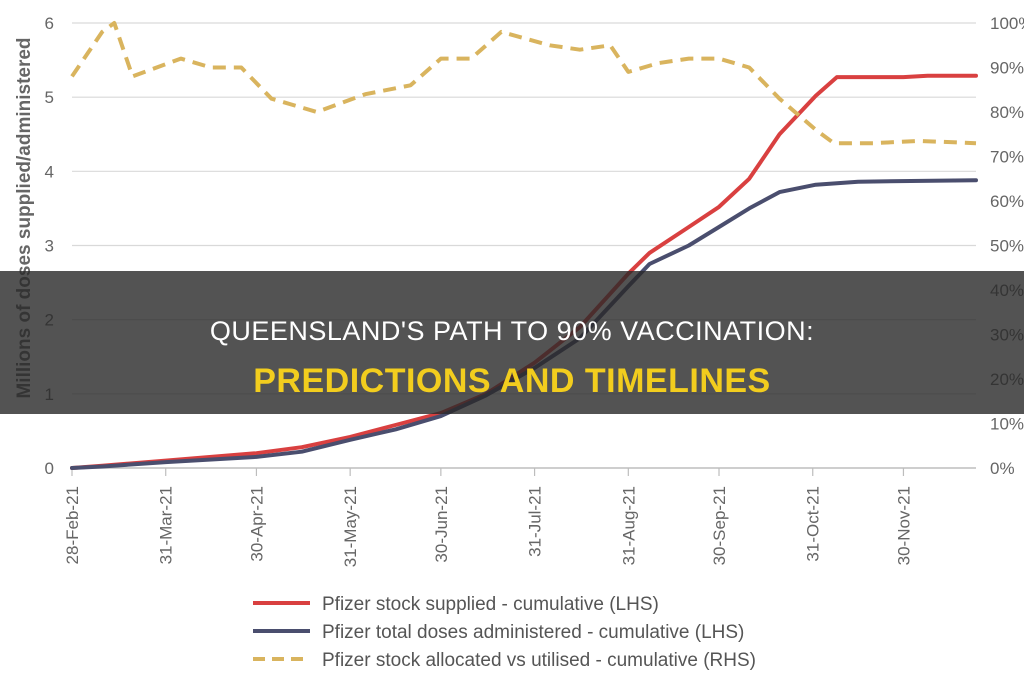  What do you see at coordinates (719, 525) in the screenshot?
I see `x-tick-label: 30-Sep-21` at bounding box center [719, 525].